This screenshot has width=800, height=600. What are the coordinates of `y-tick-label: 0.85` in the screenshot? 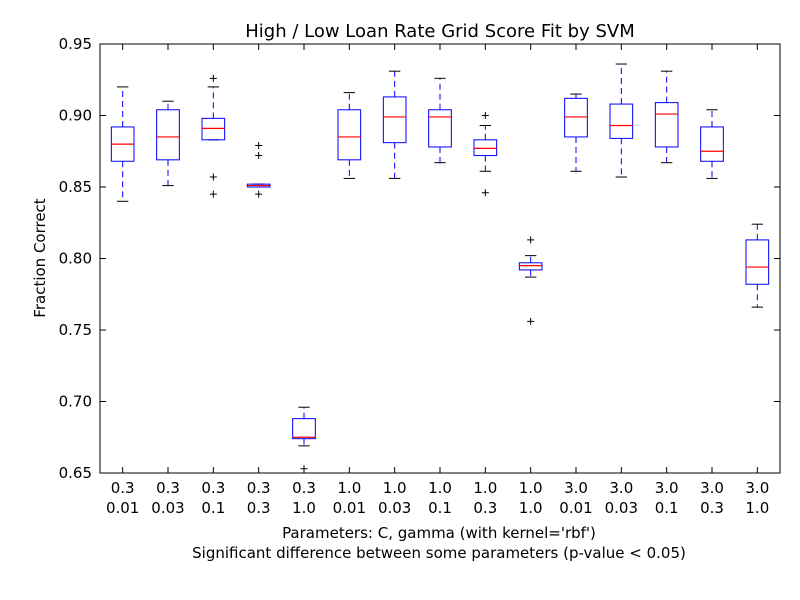 It's located at (75, 187).